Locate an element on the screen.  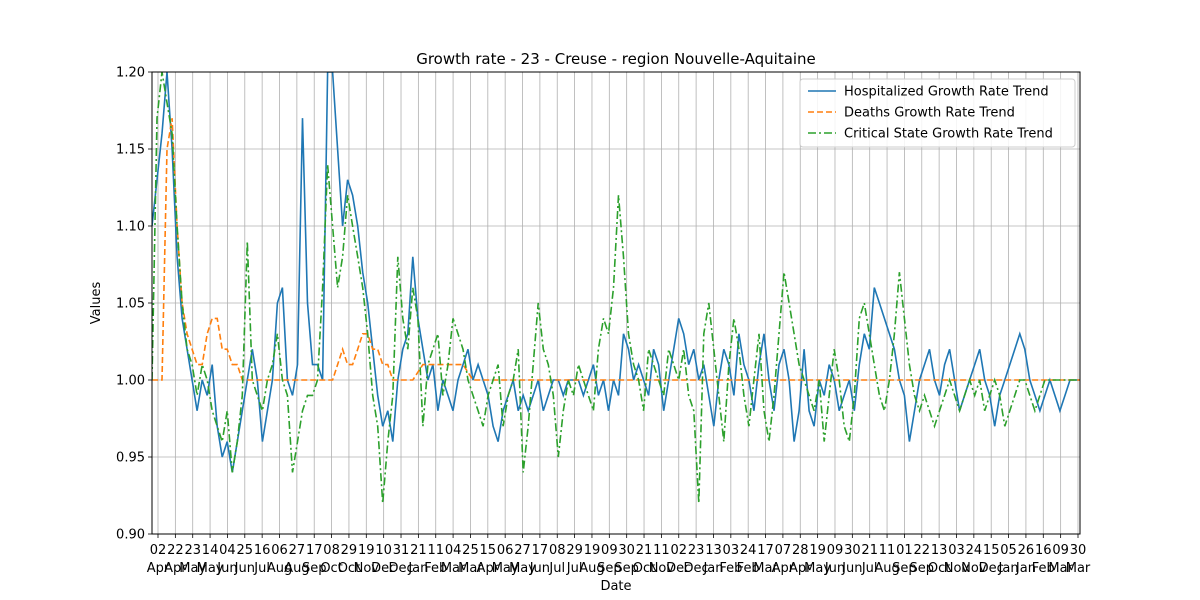
y-tick-label: 1.20 is located at coordinates (130, 73).